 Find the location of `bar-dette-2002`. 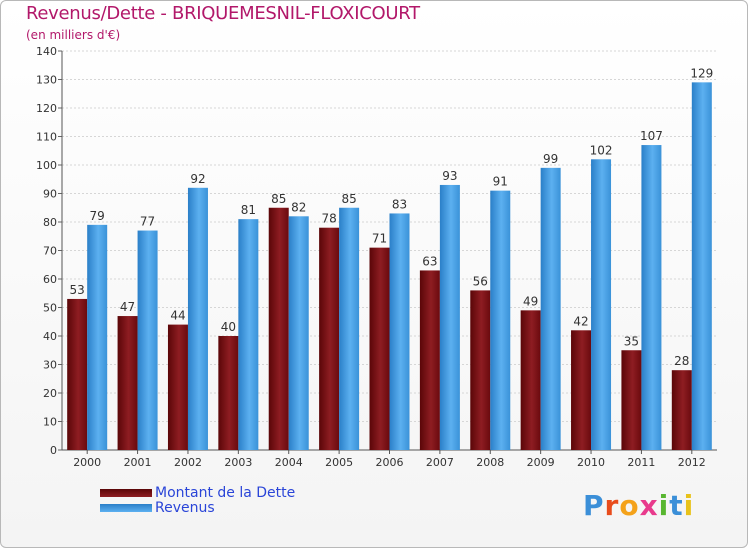

bar-dette-2002 is located at coordinates (177, 387).